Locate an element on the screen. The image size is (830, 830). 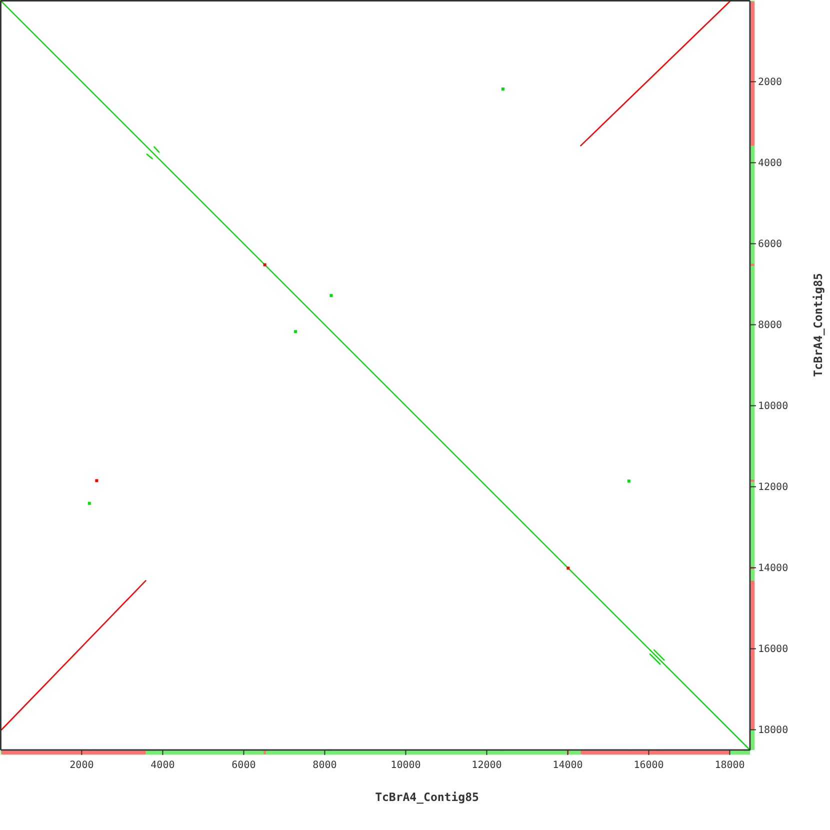
x-tick-label: 10000 is located at coordinates (405, 765).